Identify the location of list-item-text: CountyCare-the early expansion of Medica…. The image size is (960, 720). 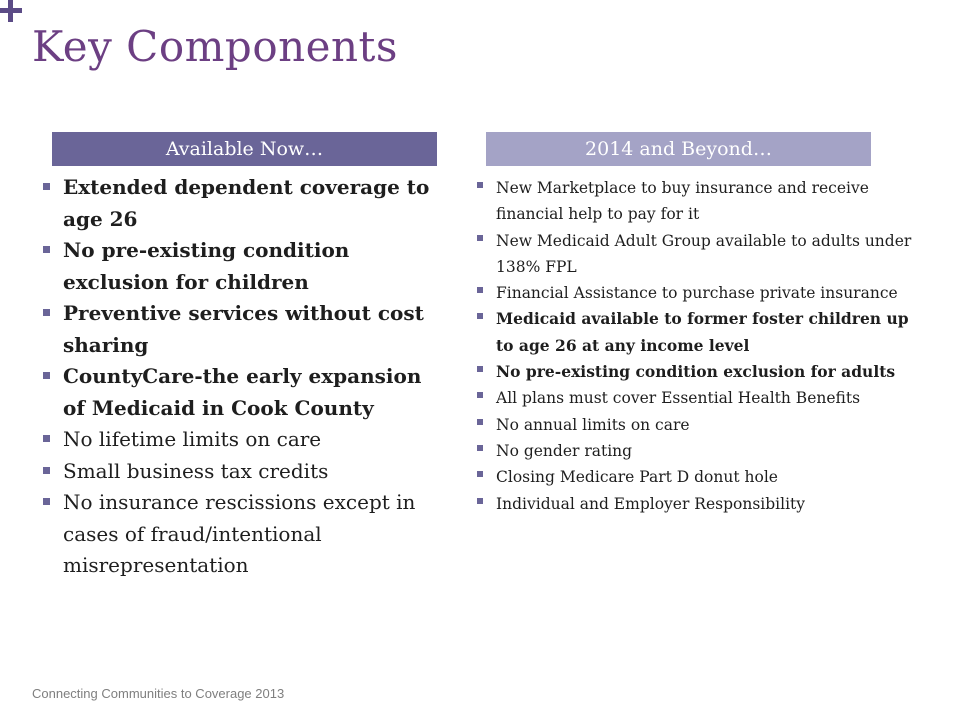
(242, 392).